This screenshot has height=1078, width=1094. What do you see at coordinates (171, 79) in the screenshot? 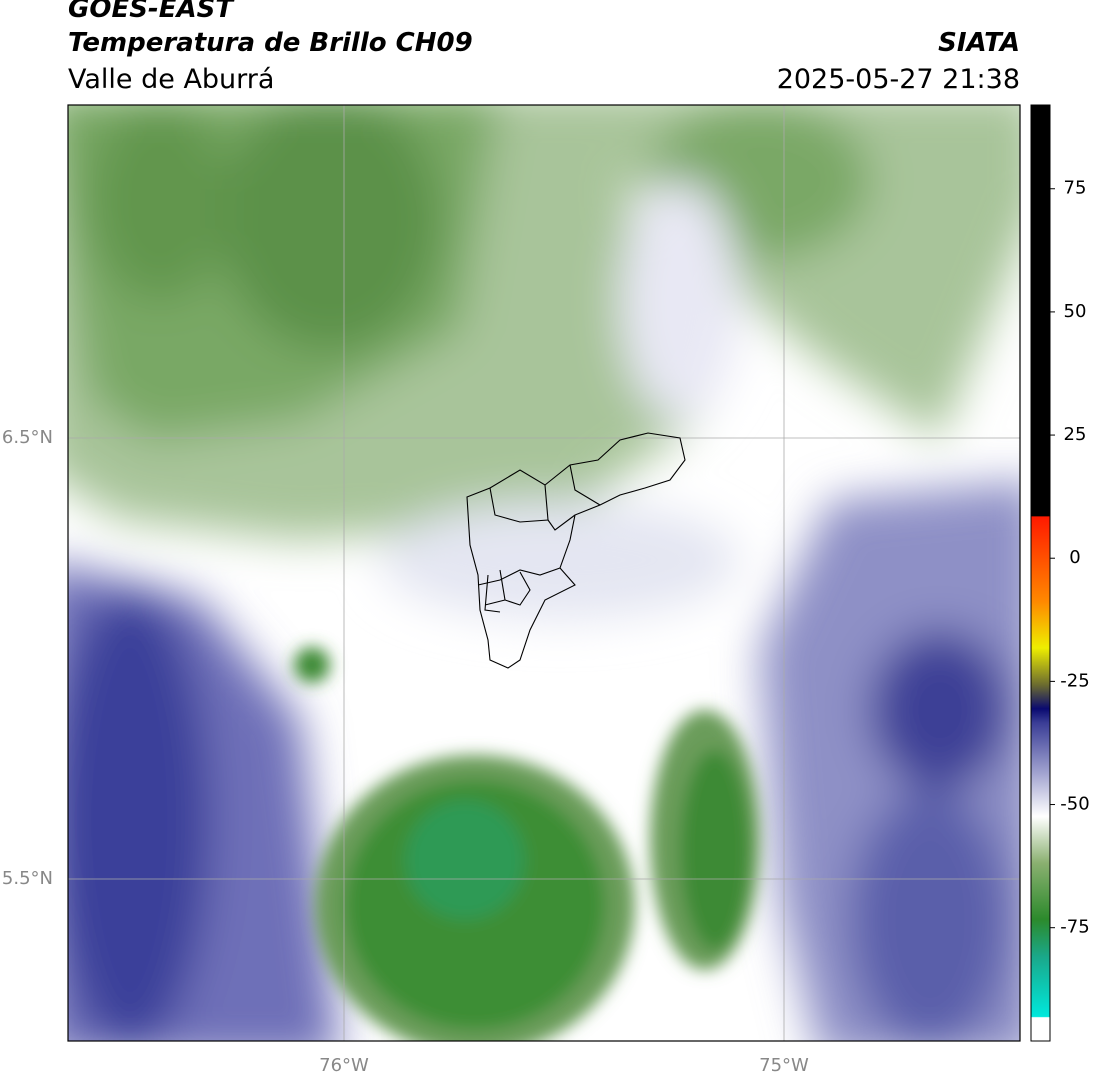
I see `region: Valle de Aburrá` at bounding box center [171, 79].